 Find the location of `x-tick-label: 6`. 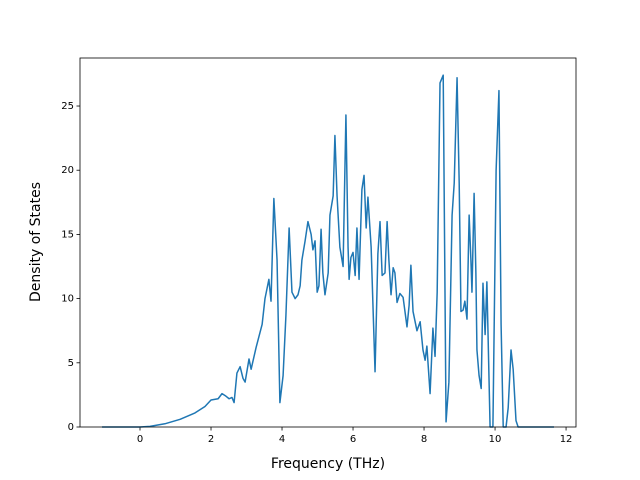

x-tick-label: 6 is located at coordinates (353, 439).